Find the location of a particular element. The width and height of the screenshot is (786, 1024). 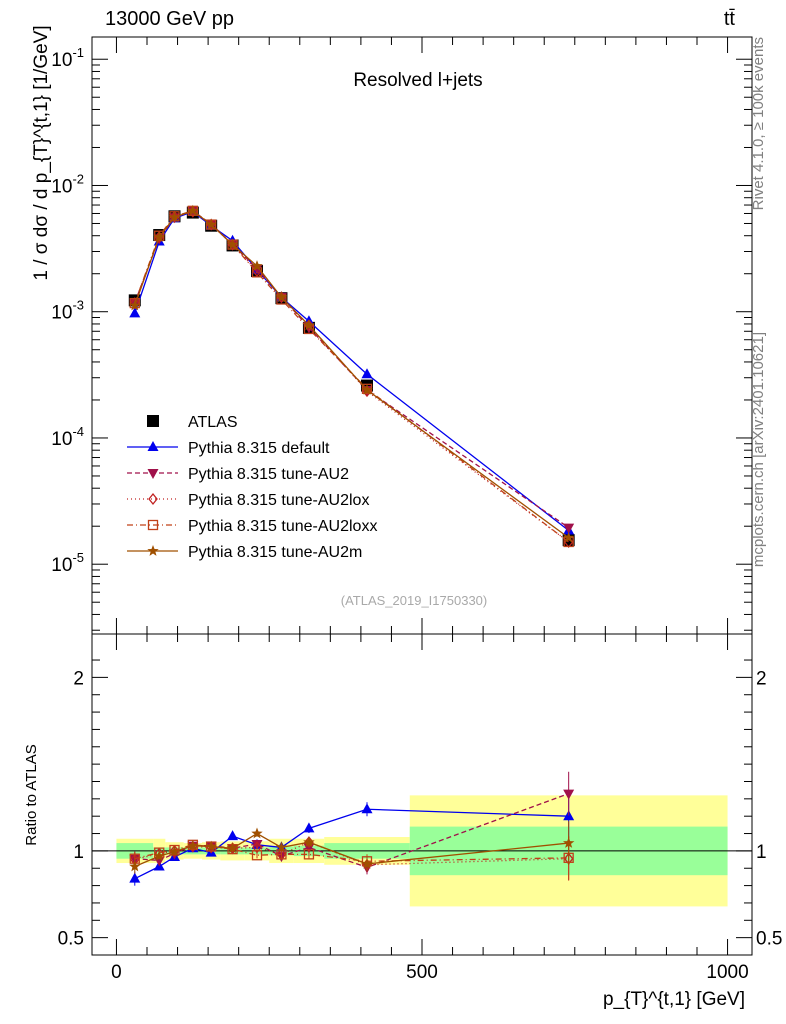

y-tick-label-ratio: 0.5 is located at coordinates (71, 939).